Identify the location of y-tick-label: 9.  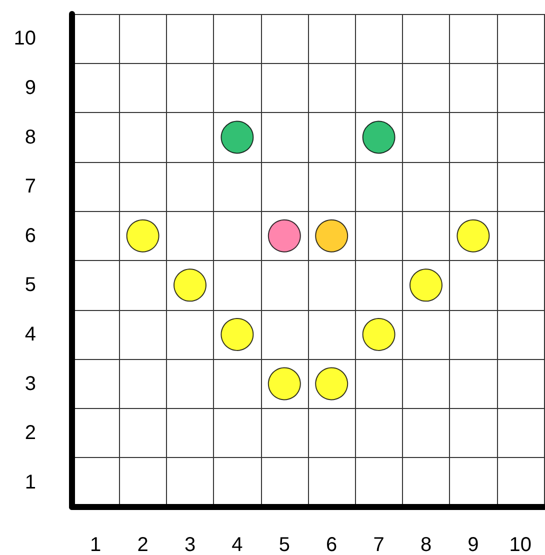
(30, 87).